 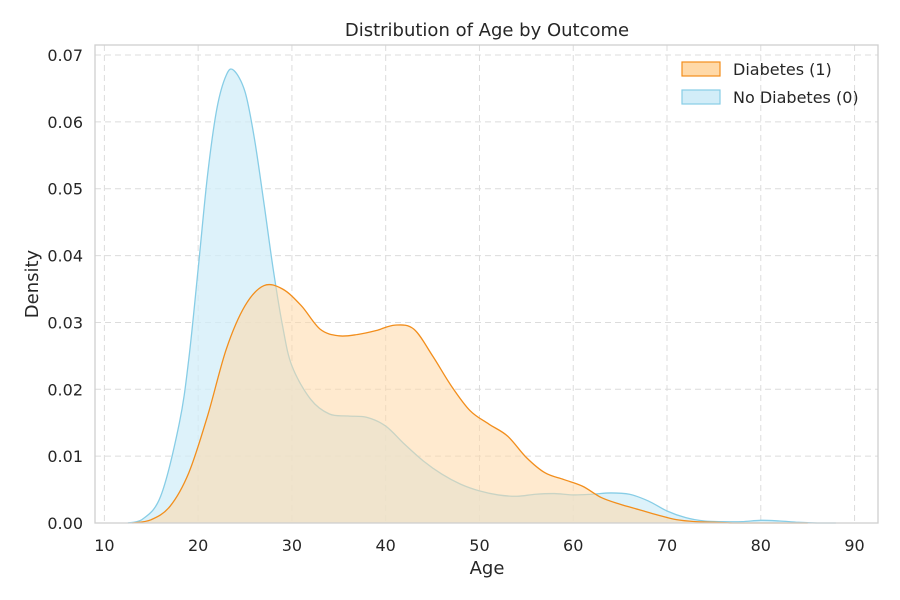 What do you see at coordinates (770, 83) in the screenshot?
I see `legend: Diabetes (1) No Diabetes (0)` at bounding box center [770, 83].